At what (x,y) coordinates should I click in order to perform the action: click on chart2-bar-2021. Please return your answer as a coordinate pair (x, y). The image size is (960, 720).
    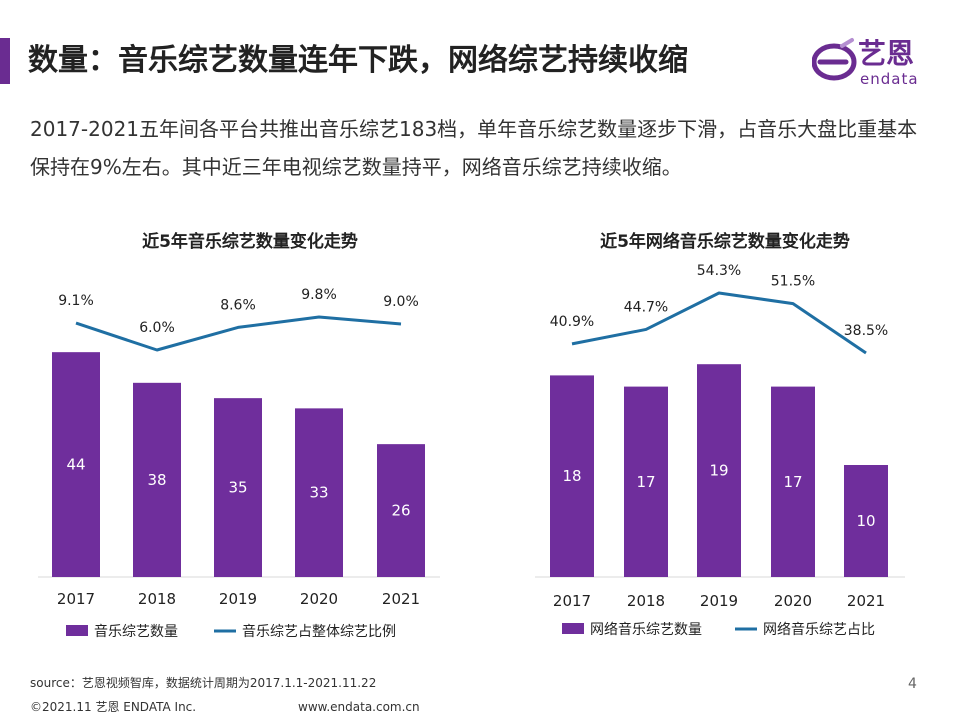
    Looking at the image, I should click on (866, 521).